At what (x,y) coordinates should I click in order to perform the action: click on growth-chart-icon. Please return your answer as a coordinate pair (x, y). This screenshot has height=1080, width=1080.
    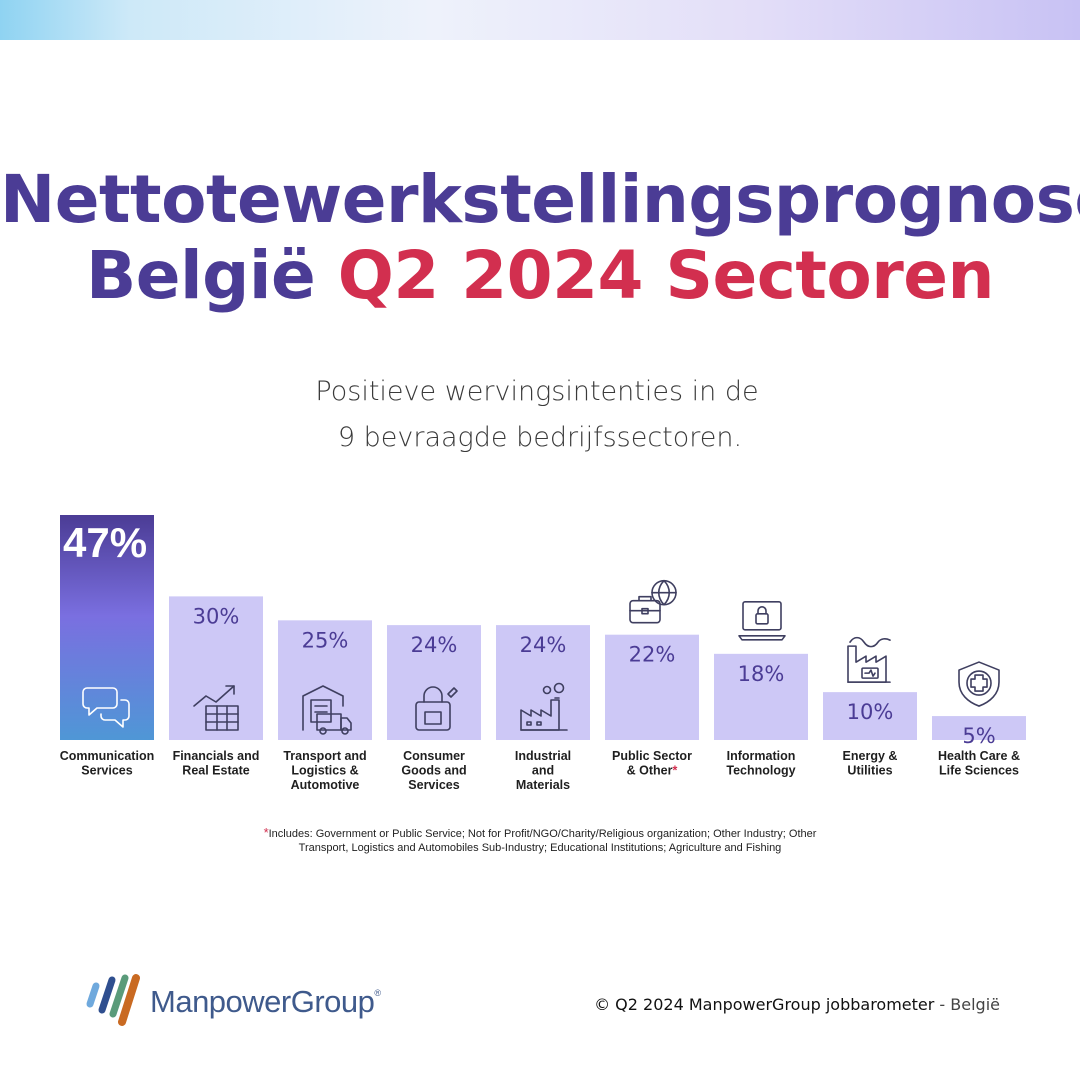
    Looking at the image, I should click on (216, 708).